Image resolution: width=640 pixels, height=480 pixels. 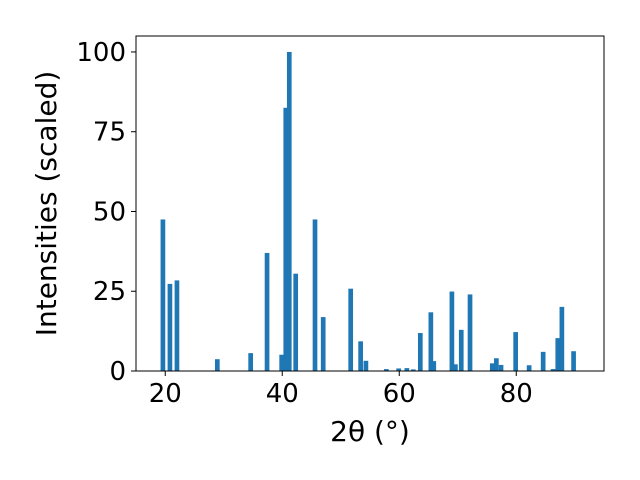 What do you see at coordinates (109, 133) in the screenshot?
I see `y-tick-label: 75` at bounding box center [109, 133].